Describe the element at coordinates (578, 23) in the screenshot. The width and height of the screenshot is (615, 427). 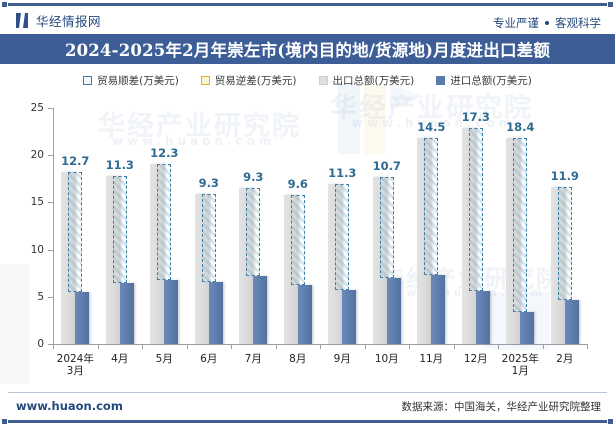
I see `slogan-right: 客观科学` at that location.